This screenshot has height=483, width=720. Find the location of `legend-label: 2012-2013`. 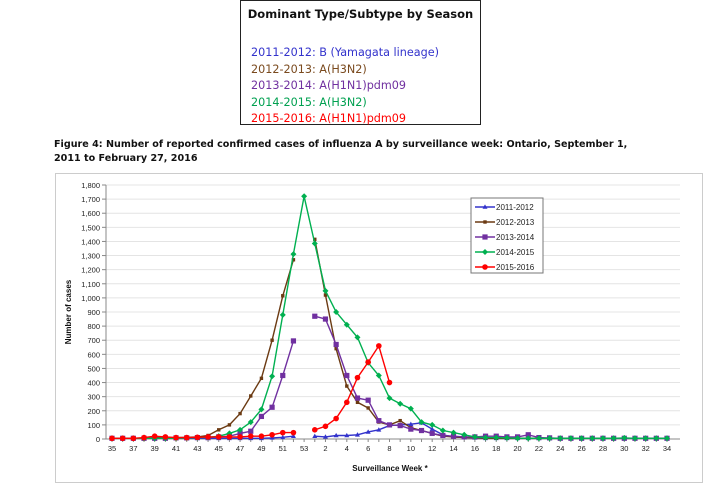

legend-label: 2012-2013 is located at coordinates (515, 222).